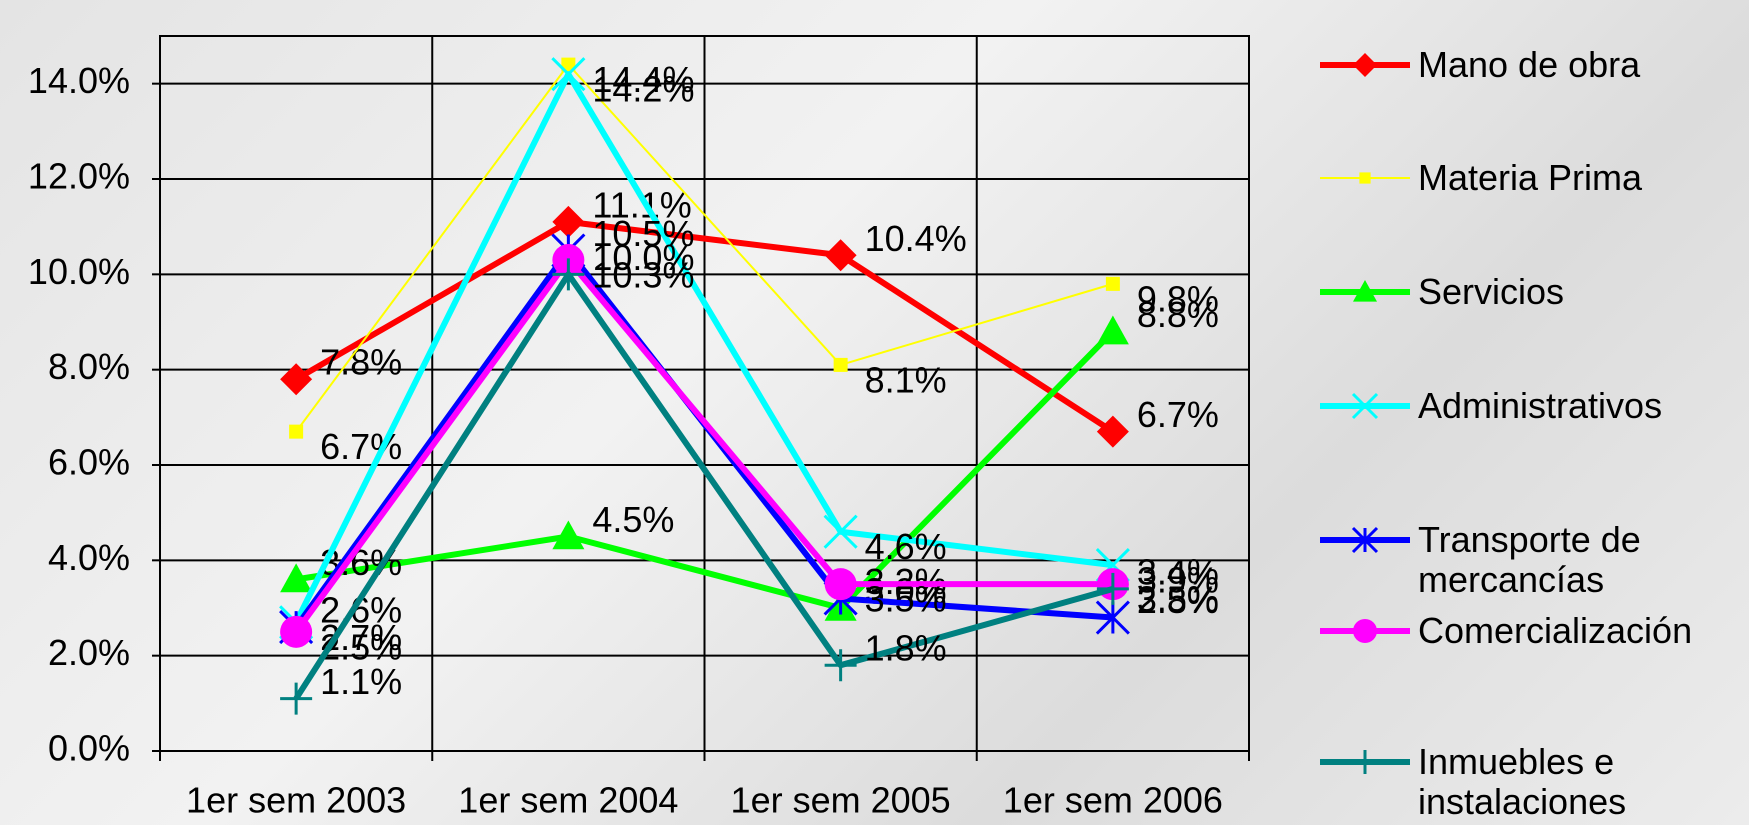 This screenshot has height=825, width=1749. What do you see at coordinates (1522, 781) in the screenshot?
I see `legend-label: Inmuebles e instalaciones` at bounding box center [1522, 781].